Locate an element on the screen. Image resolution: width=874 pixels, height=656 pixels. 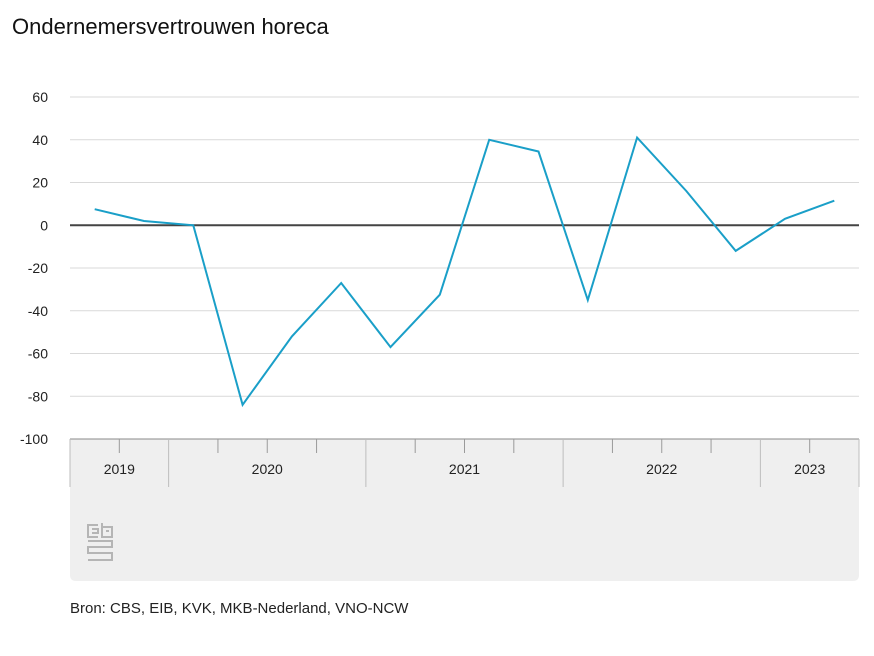
cbs-logo-icon is located at coordinates (100, 542).